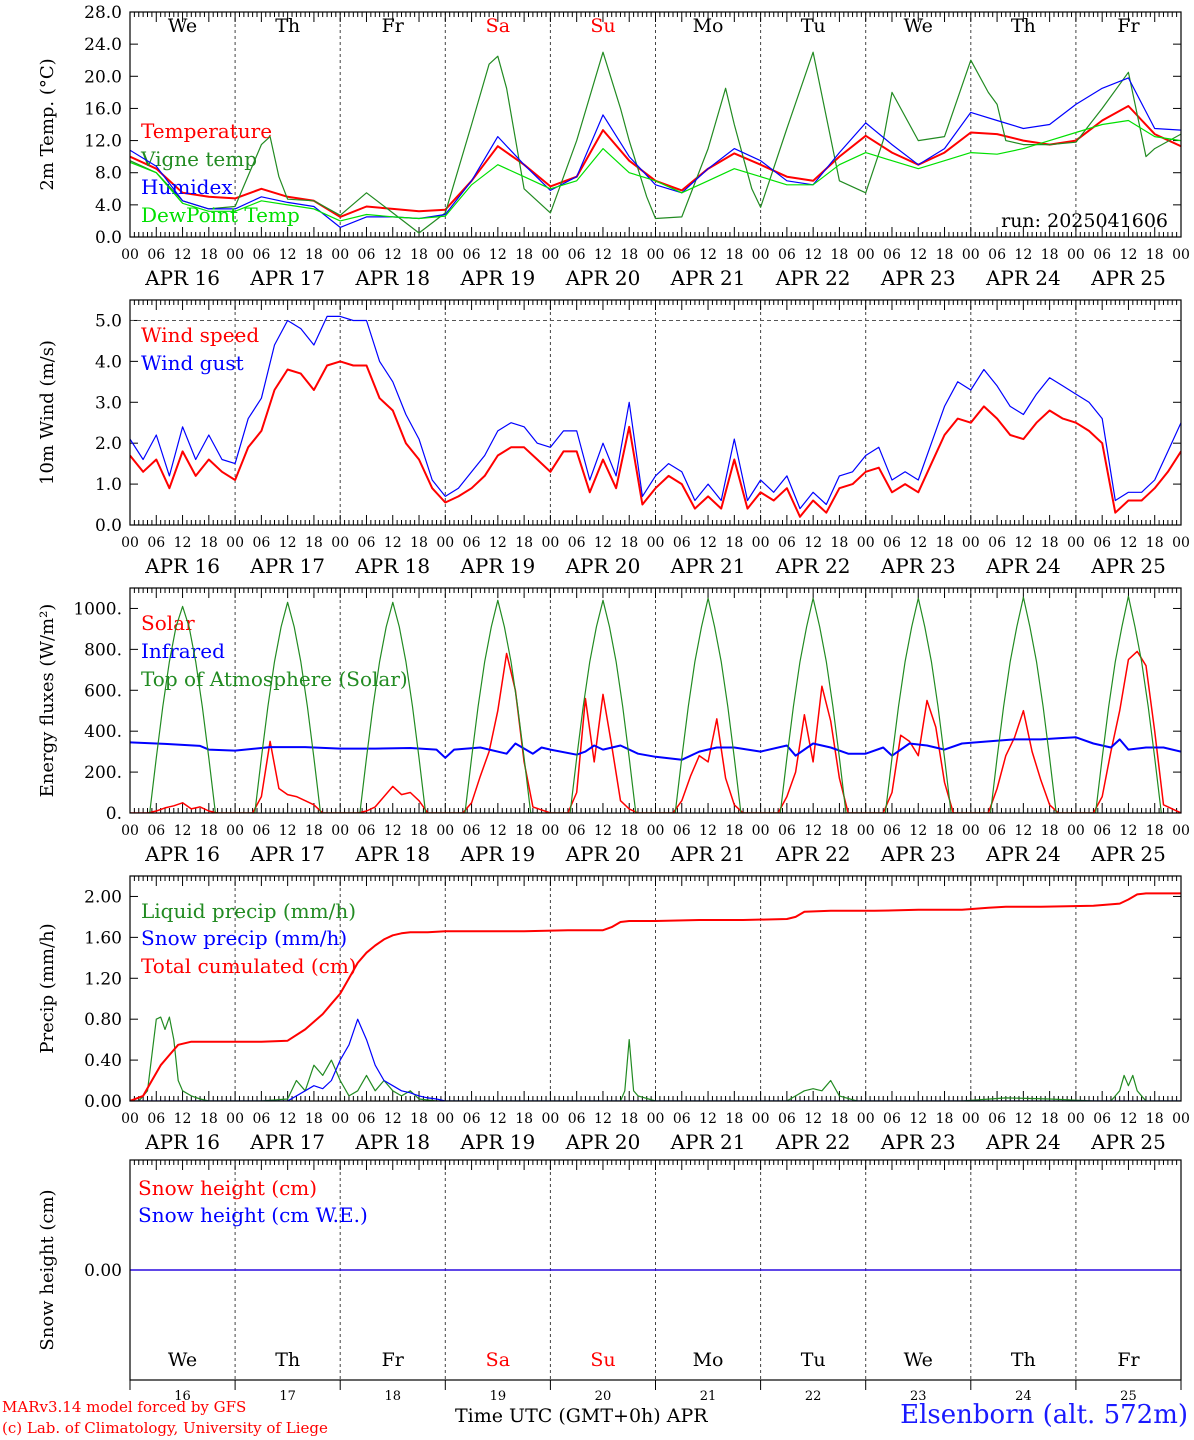 This screenshot has height=1440, width=1194. Describe the element at coordinates (103, 1061) in the screenshot. I see `y-tick-label: 0.40` at that location.